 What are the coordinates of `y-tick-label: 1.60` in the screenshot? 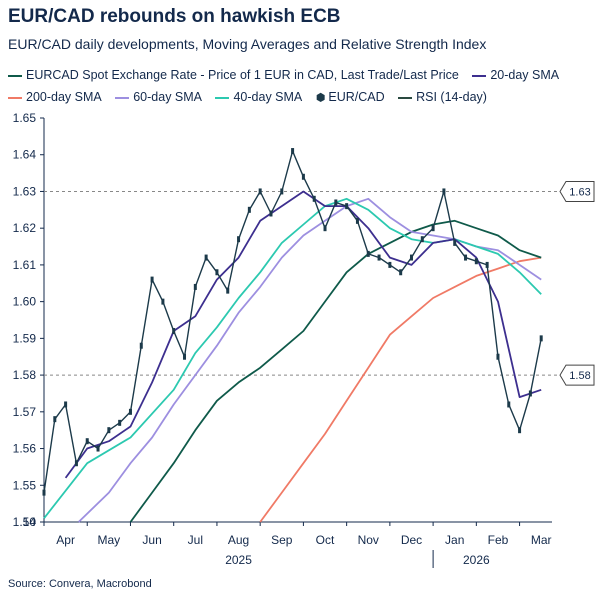 It's located at (25, 302).